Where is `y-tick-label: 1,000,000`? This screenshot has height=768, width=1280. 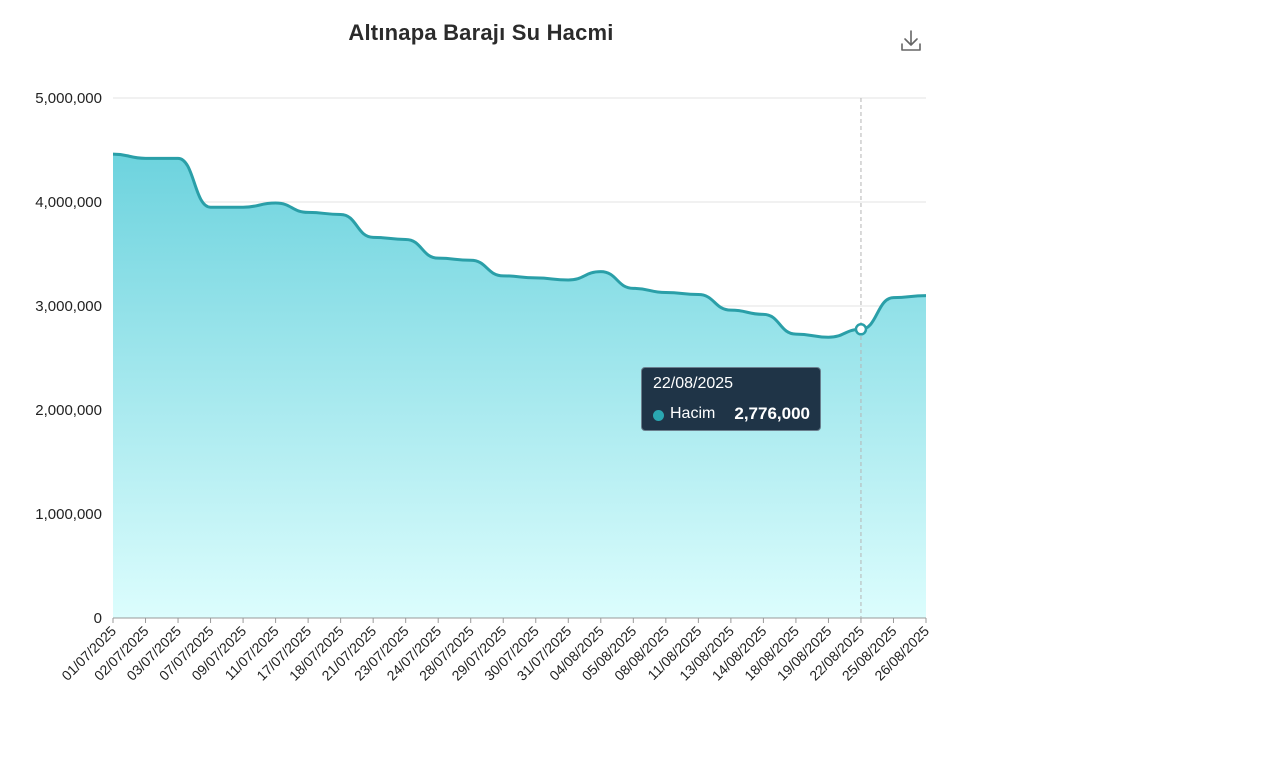
y-tick-label: 1,000,000 is located at coordinates (68, 514).